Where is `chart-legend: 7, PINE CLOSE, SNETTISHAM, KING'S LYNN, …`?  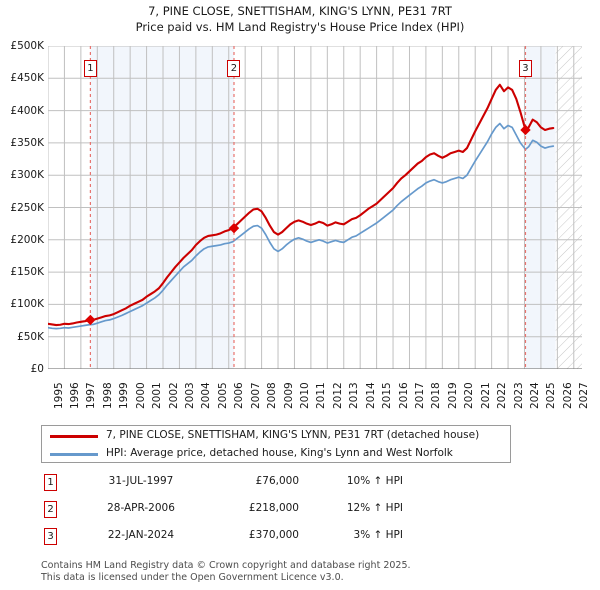
chart-legend: 7, PINE CLOSE, SNETTISHAM, KING'S LYNN, … is located at coordinates (276, 444).